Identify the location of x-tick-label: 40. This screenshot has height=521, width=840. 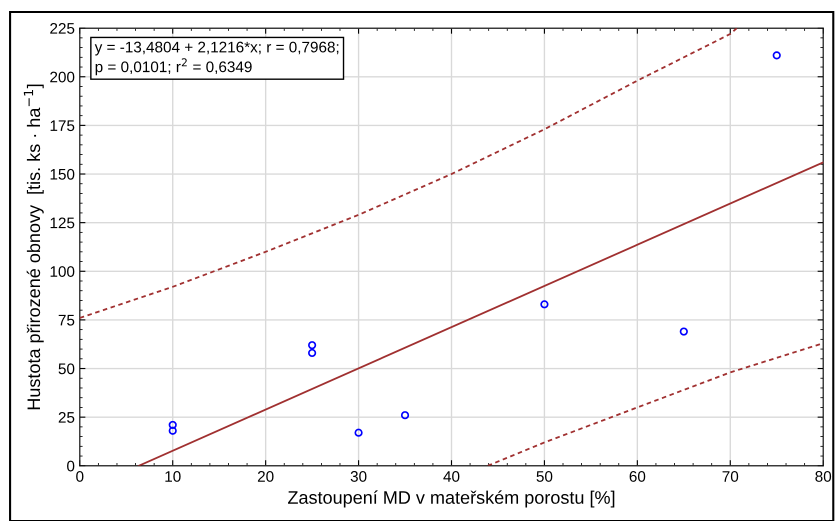
(451, 476).